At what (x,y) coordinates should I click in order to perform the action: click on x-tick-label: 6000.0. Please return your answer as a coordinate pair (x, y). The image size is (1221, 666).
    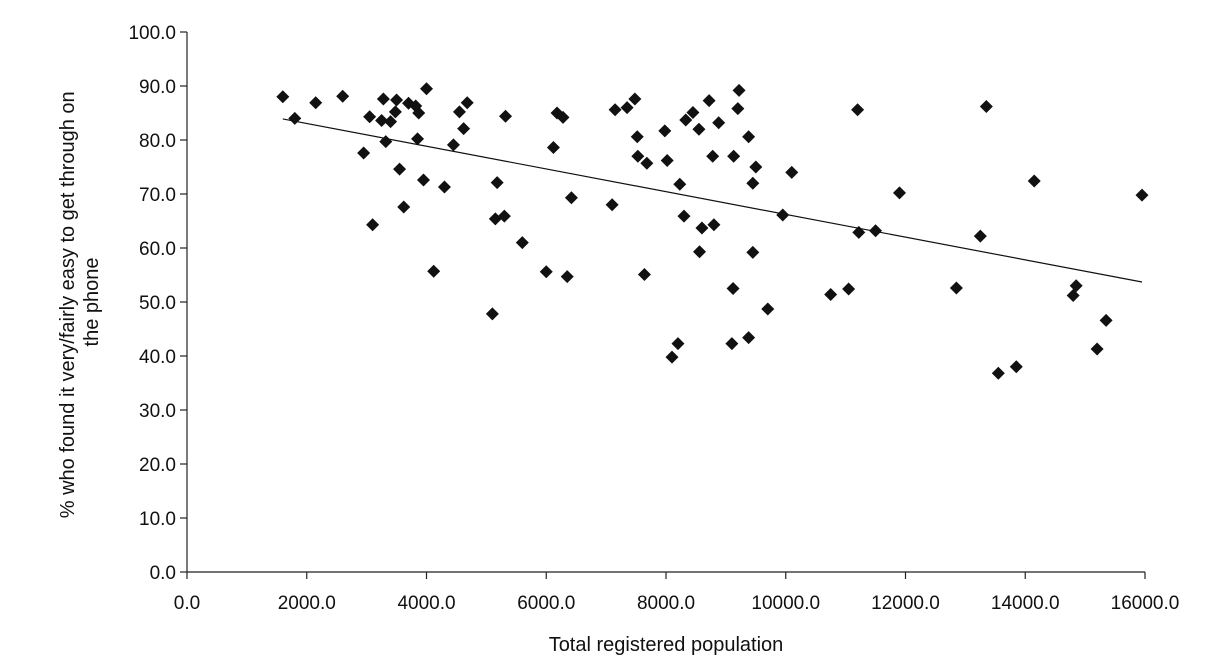
    Looking at the image, I should click on (546, 603).